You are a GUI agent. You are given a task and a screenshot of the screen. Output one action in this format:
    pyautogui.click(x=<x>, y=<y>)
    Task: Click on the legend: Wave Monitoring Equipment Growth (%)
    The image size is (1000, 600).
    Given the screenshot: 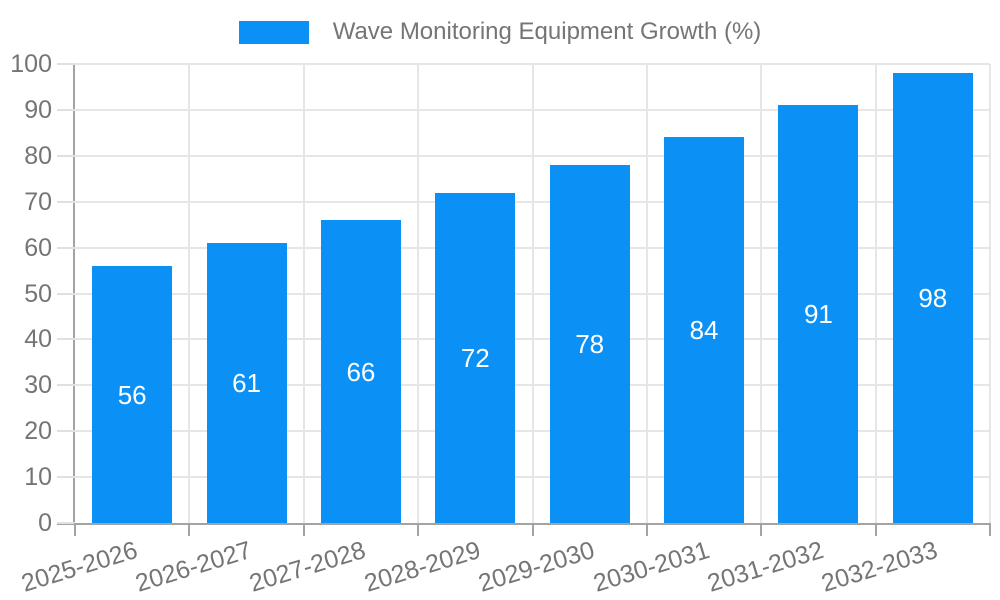 What is the action you would take?
    pyautogui.click(x=500, y=32)
    